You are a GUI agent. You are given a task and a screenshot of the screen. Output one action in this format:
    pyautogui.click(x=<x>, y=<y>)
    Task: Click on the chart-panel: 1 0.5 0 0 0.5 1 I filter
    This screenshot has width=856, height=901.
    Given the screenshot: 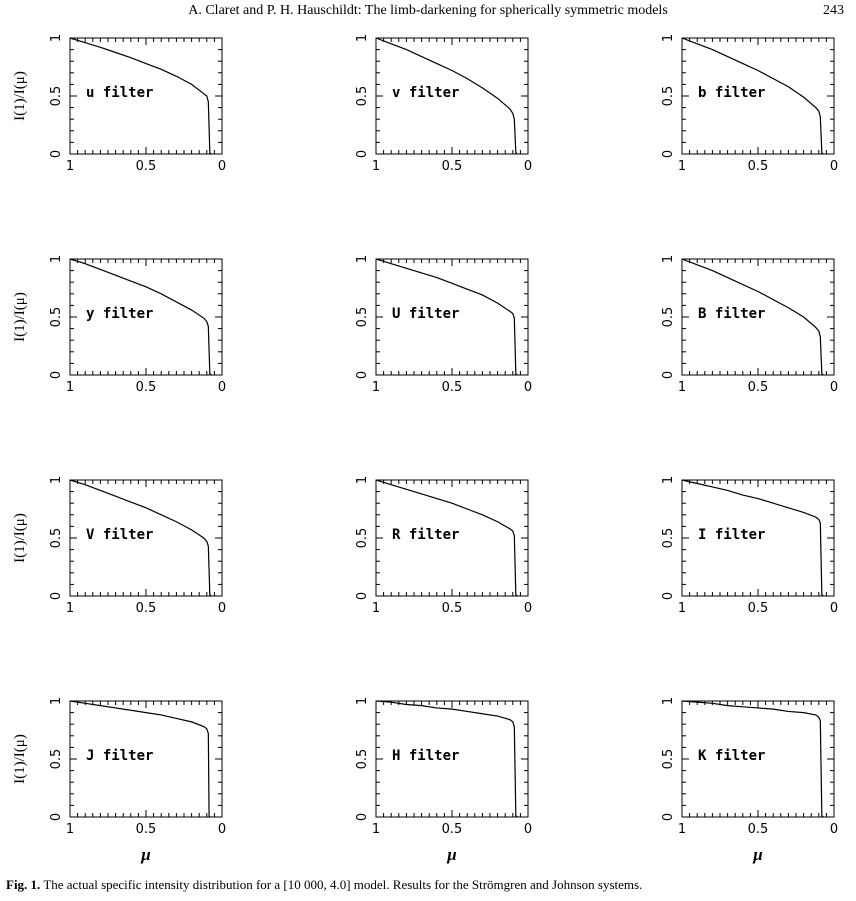 What is the action you would take?
    pyautogui.click(x=749, y=546)
    